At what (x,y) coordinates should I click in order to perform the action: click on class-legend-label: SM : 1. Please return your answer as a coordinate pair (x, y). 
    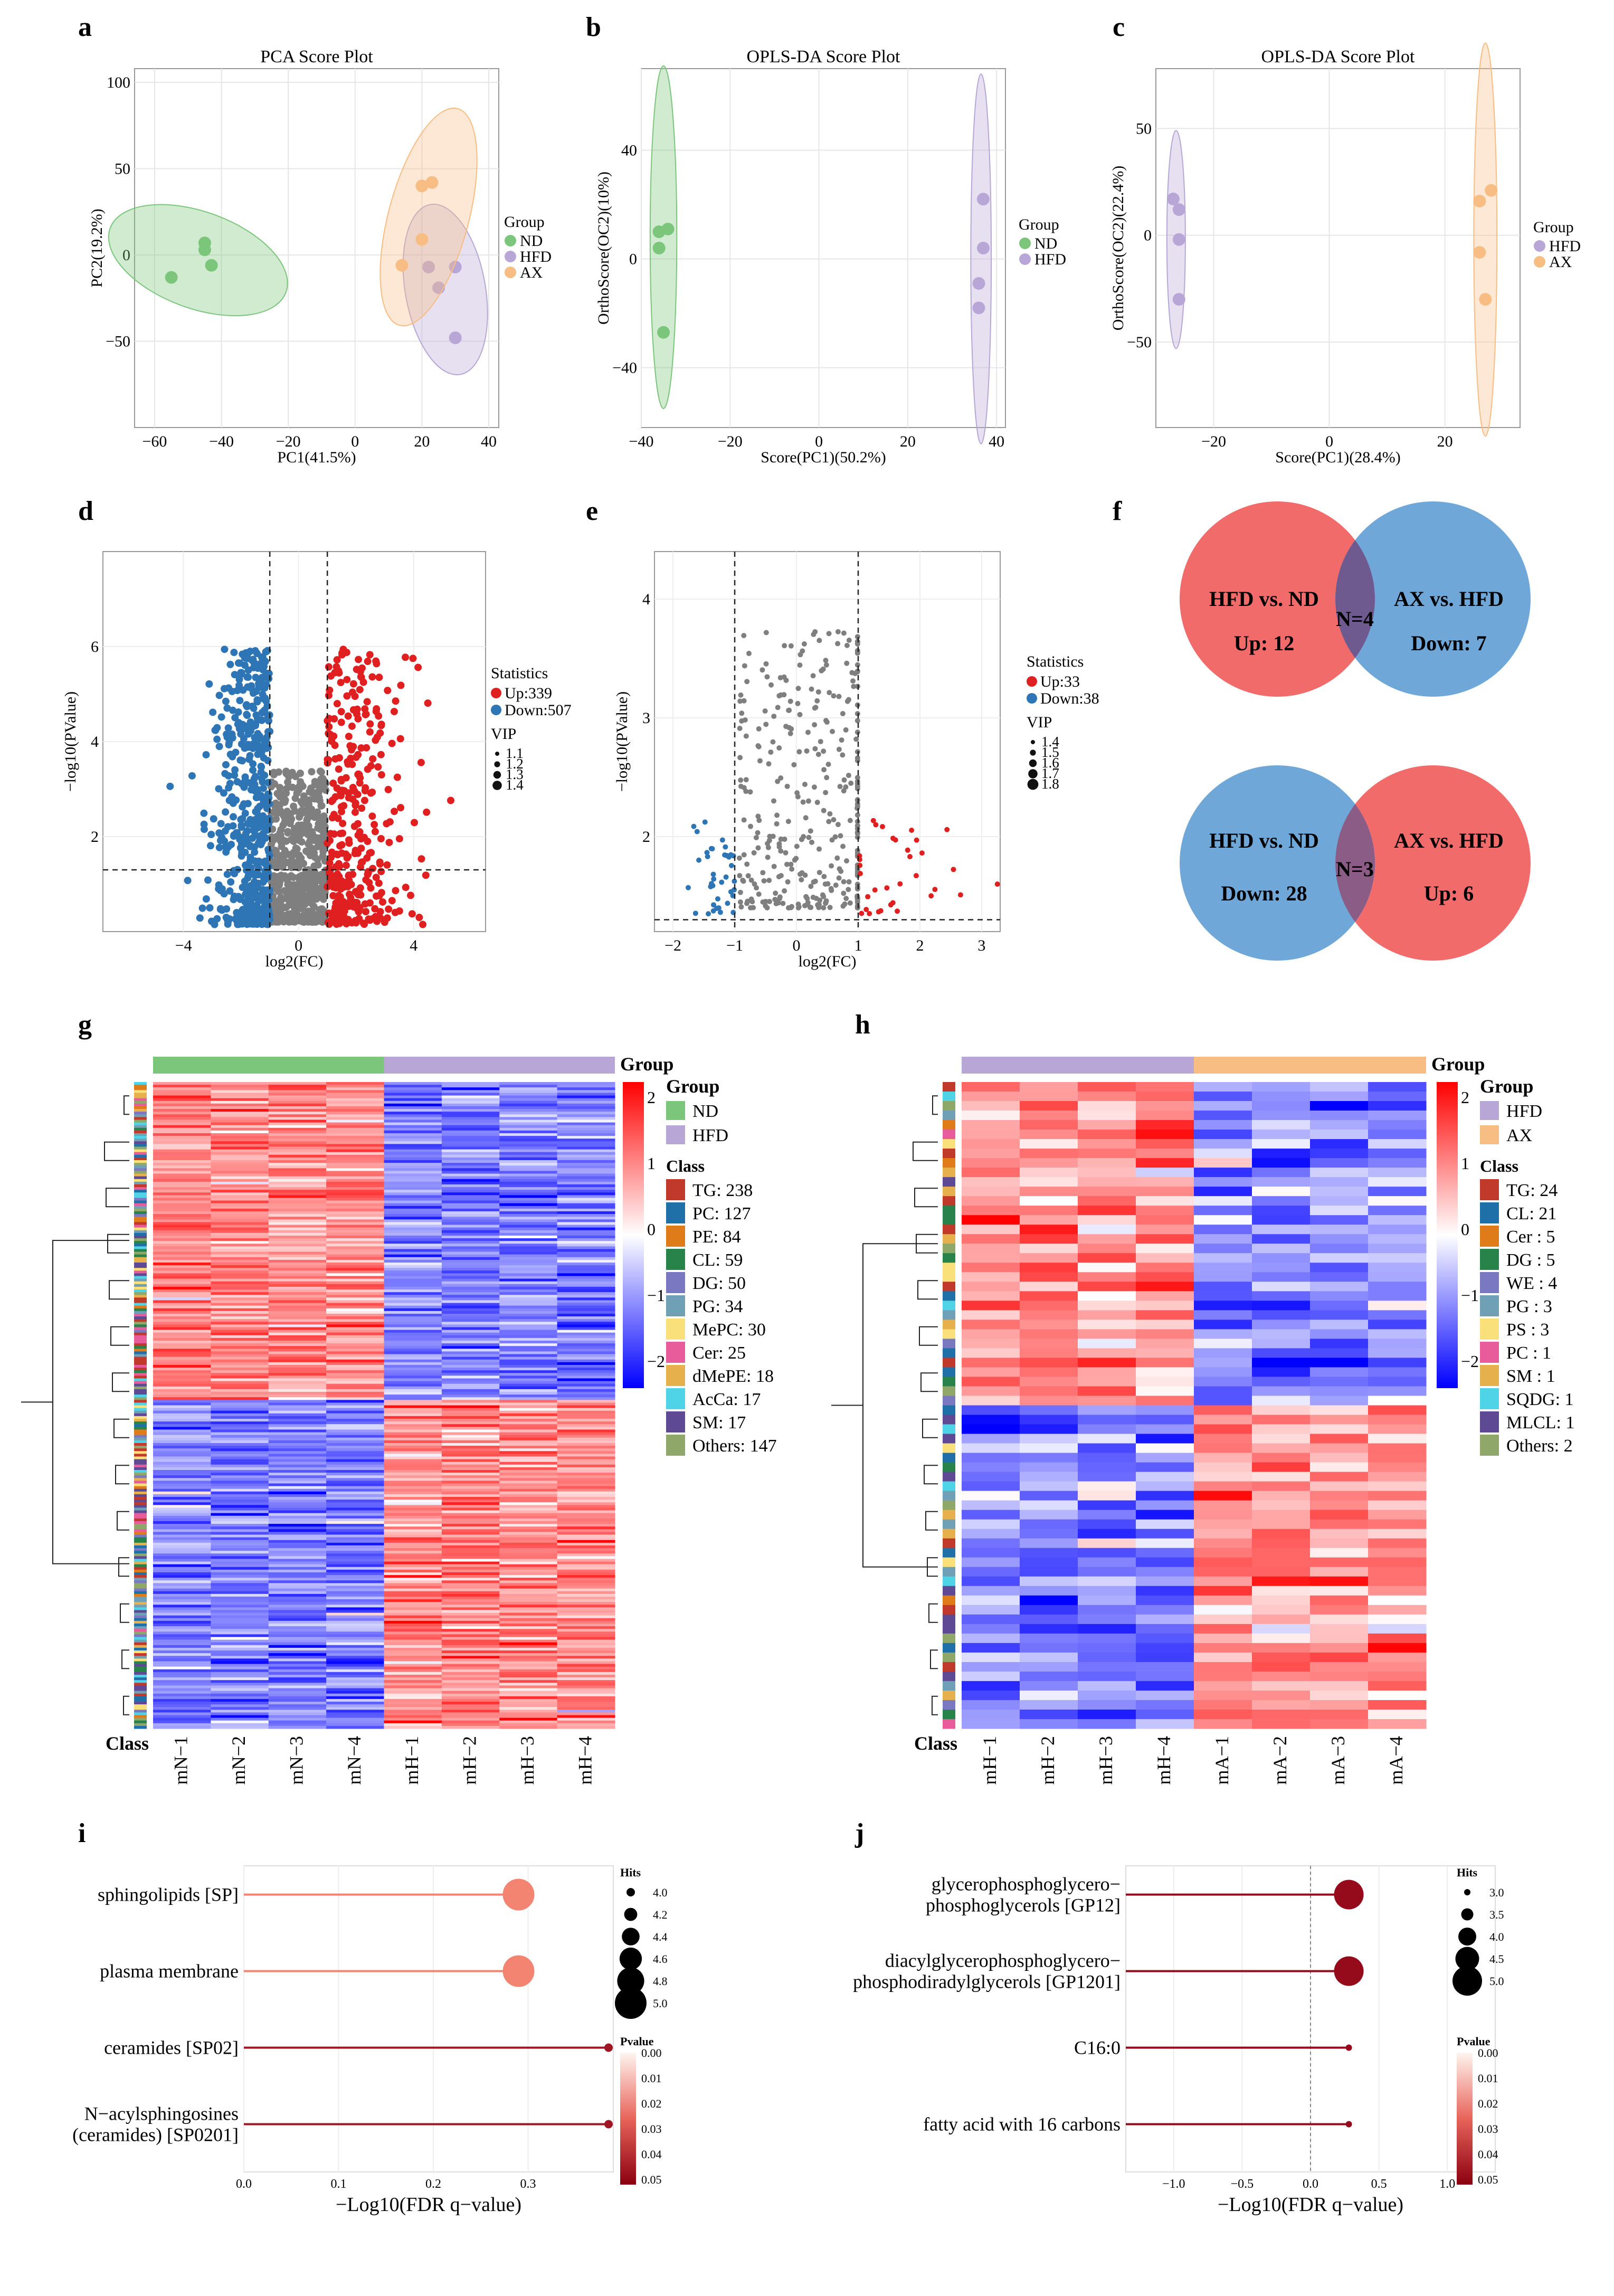
    Looking at the image, I should click on (1531, 1377).